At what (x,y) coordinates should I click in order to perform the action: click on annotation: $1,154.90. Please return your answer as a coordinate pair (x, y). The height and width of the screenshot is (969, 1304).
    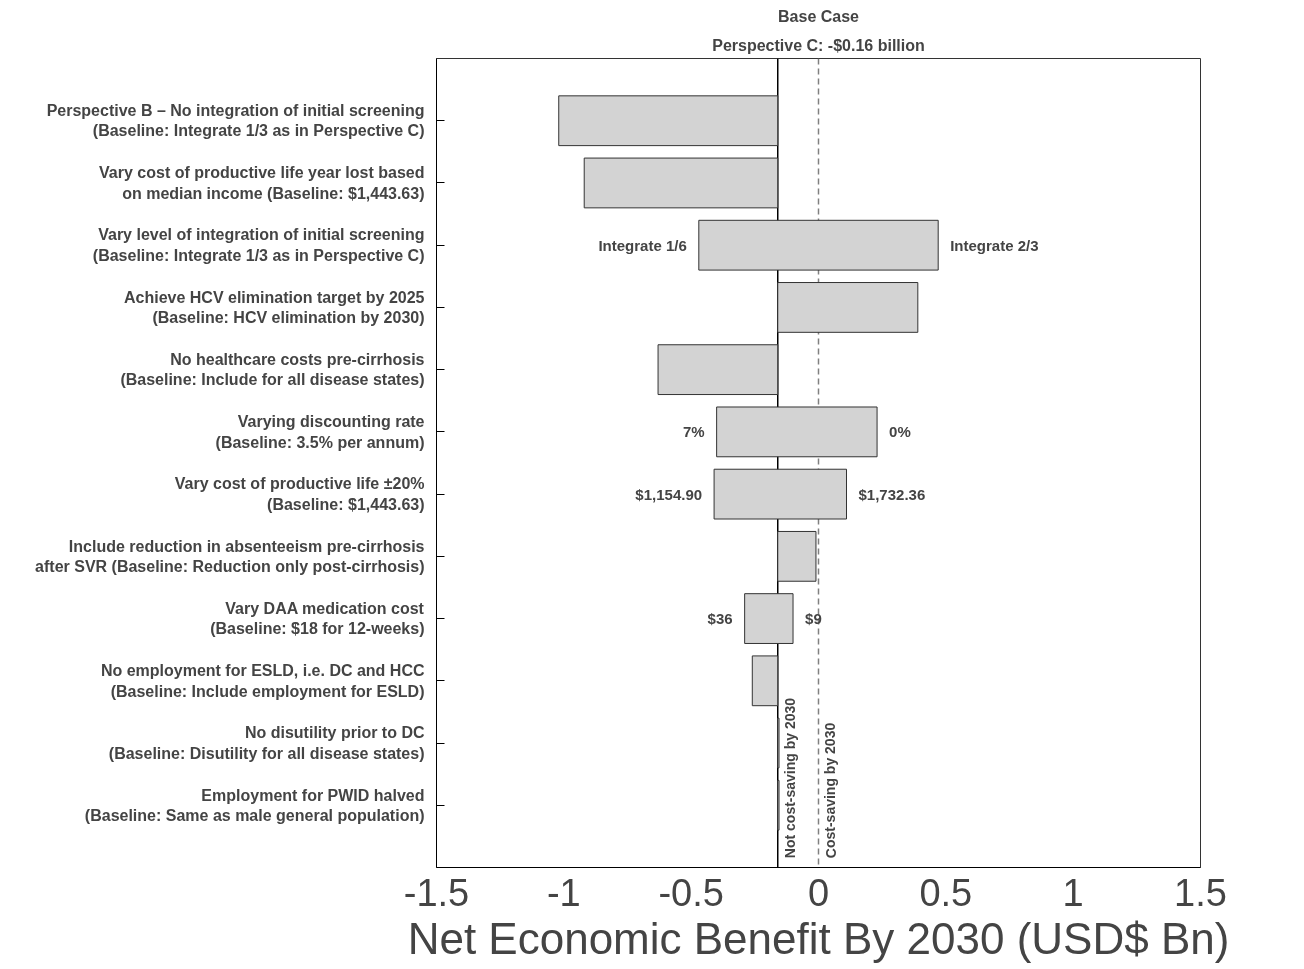
    Looking at the image, I should click on (669, 494).